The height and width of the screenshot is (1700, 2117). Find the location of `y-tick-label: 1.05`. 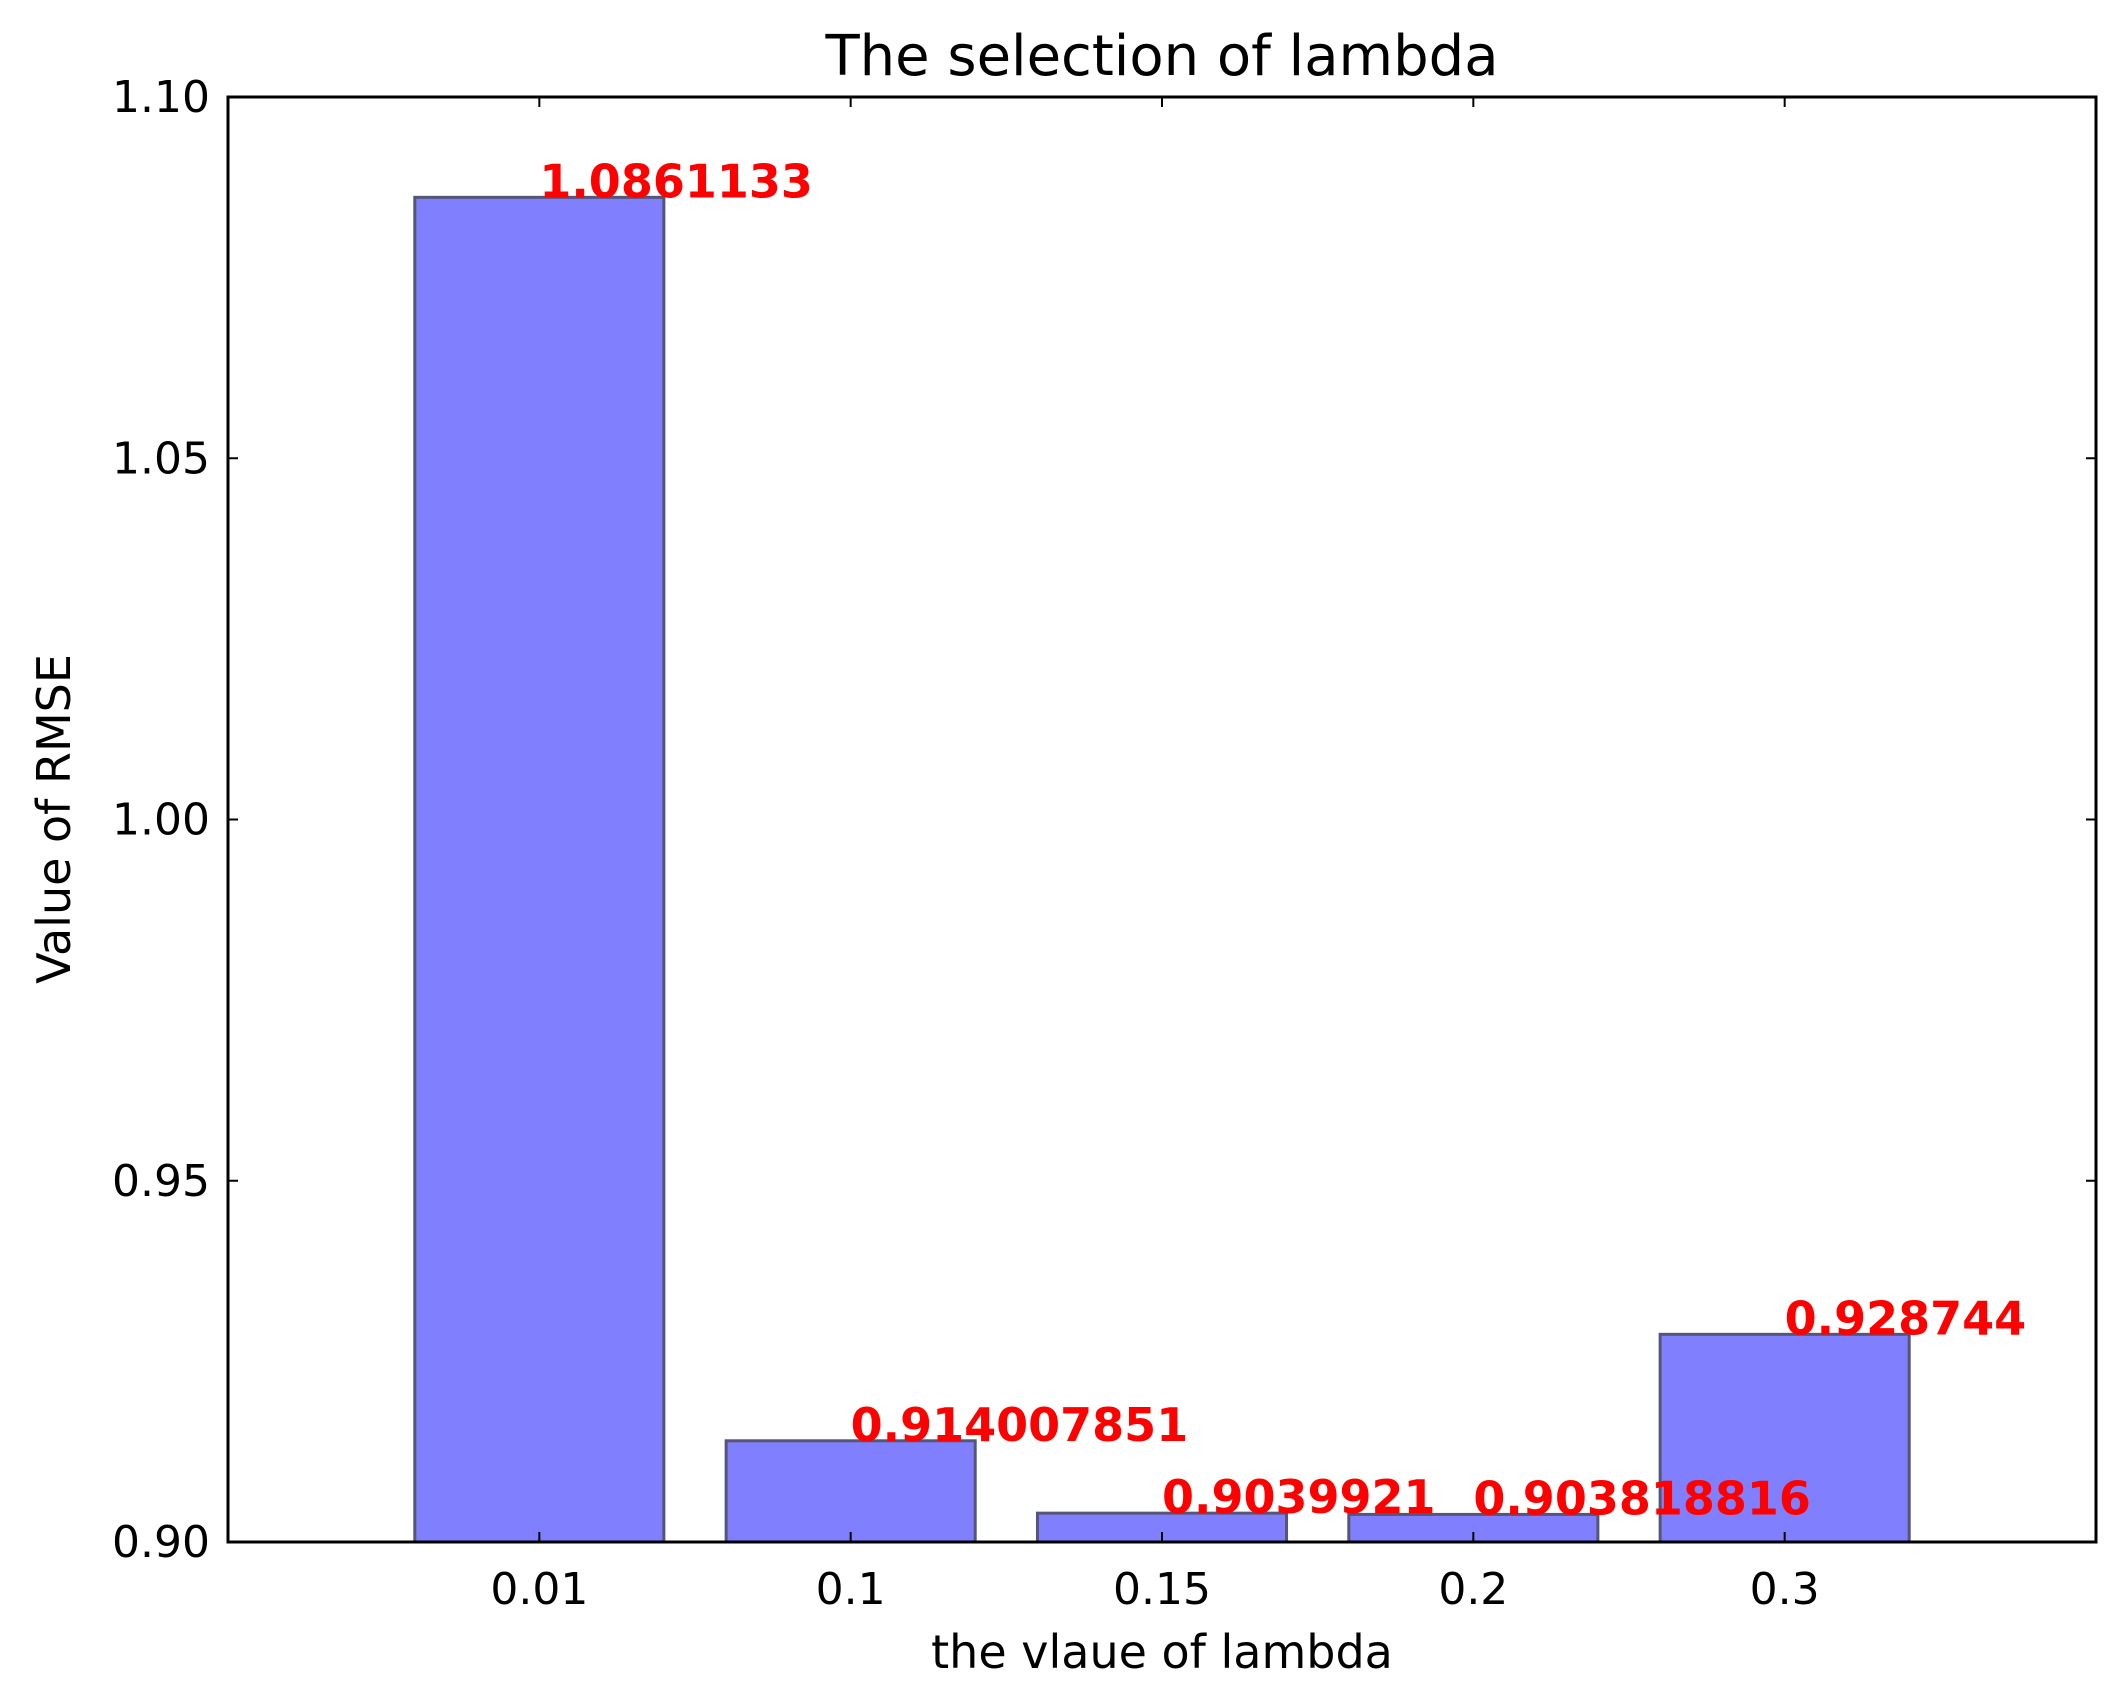

y-tick-label: 1.05 is located at coordinates (161, 458).